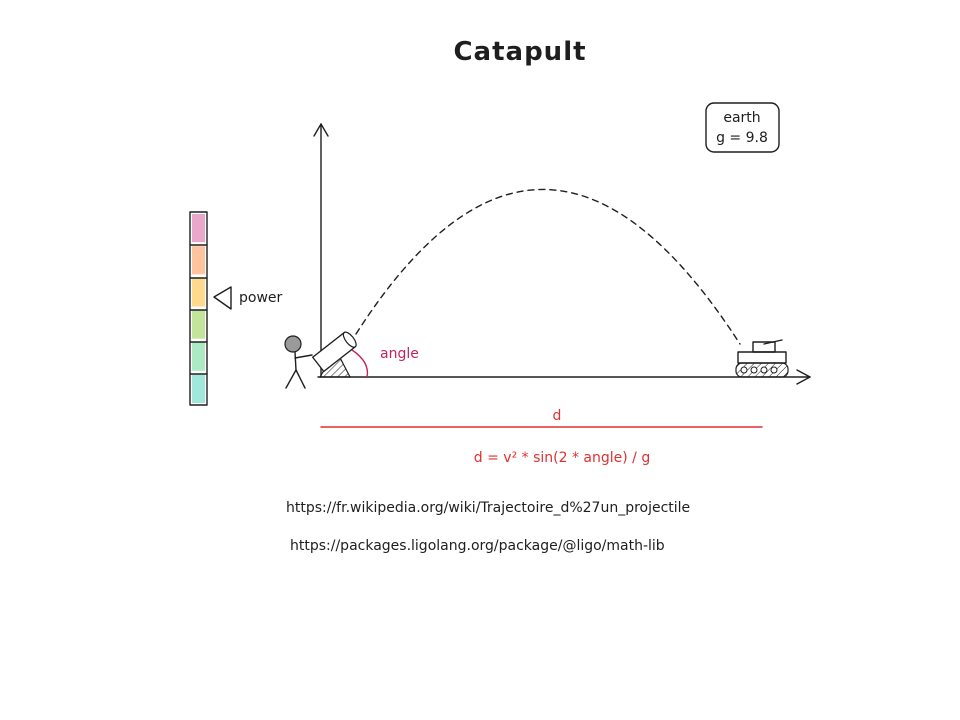  I want to click on distance-formula: d = v² * sin(2 * angle) / g, so click(562, 458).